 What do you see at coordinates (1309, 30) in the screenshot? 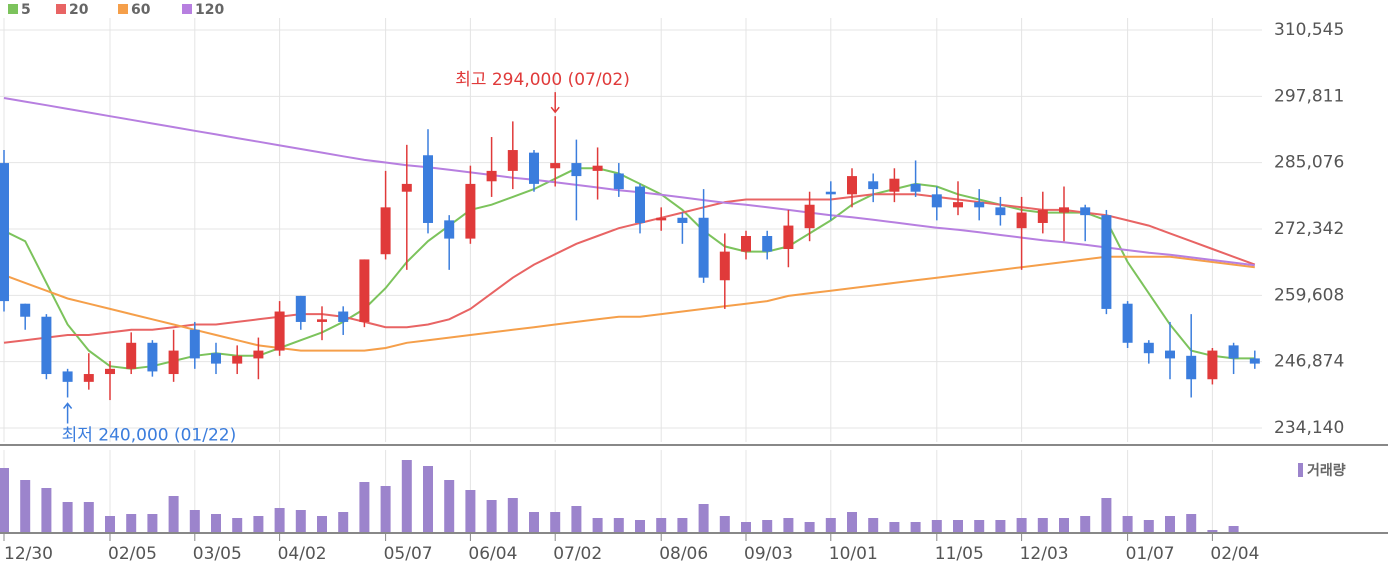
I see `y-tick-label: 310,545` at bounding box center [1309, 30].